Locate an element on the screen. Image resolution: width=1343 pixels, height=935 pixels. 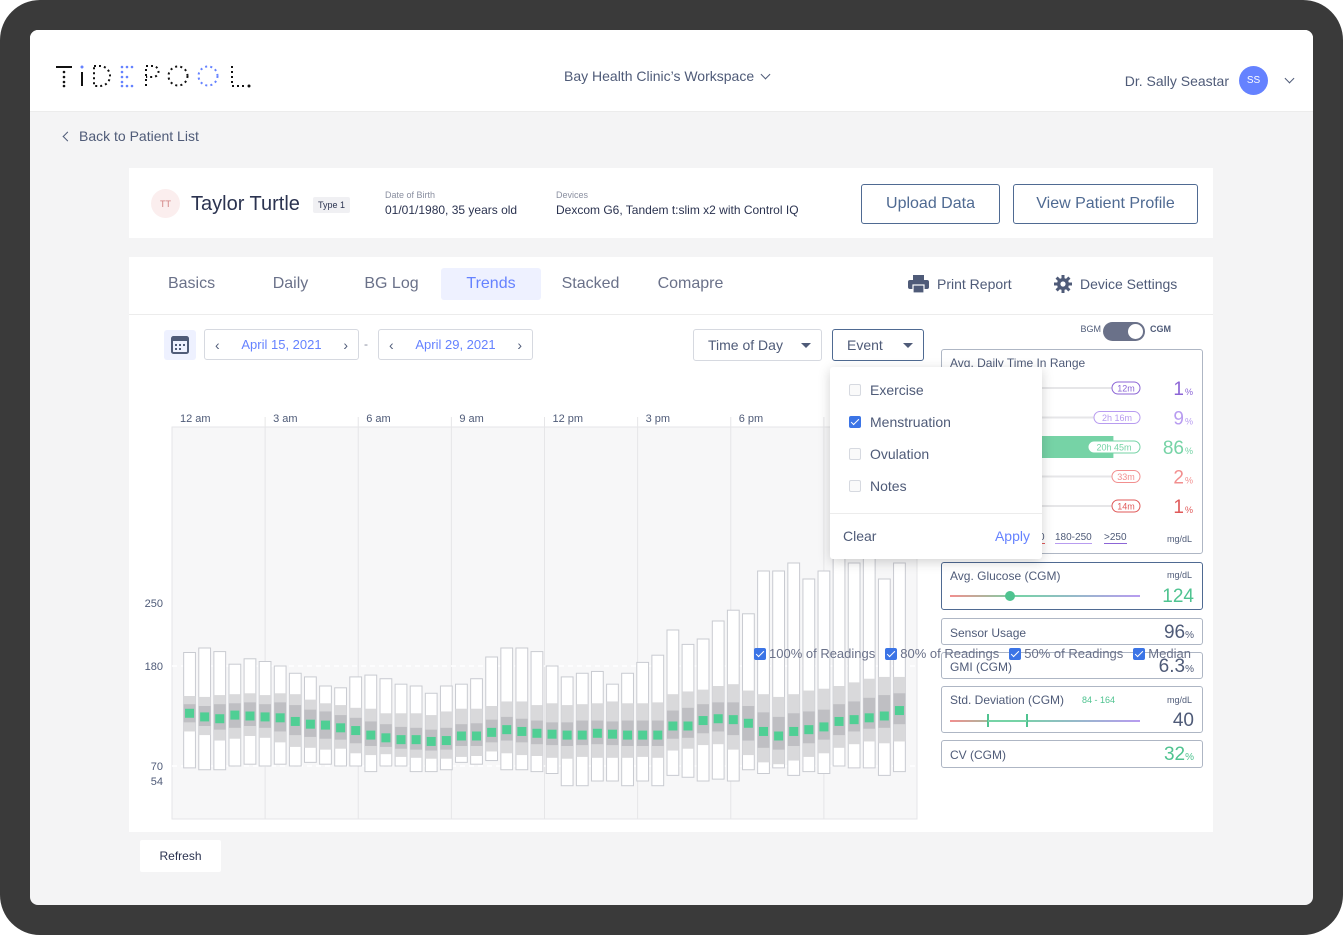
tab-bg-log: BG Log is located at coordinates (391, 283).